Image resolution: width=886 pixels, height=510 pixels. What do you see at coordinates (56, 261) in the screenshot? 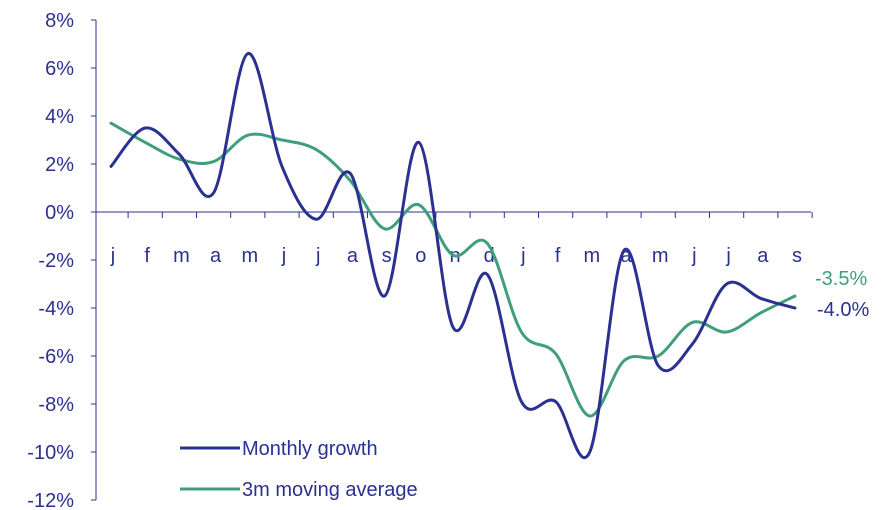
I see `y-tick-label: -2%` at bounding box center [56, 261].